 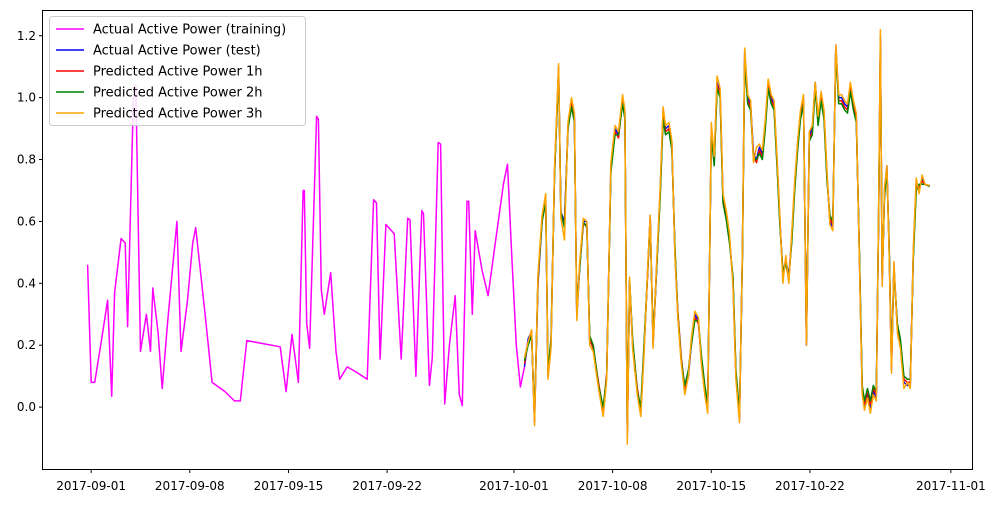 What do you see at coordinates (711, 486) in the screenshot?
I see `x-tick-label: 2017-10-15` at bounding box center [711, 486].